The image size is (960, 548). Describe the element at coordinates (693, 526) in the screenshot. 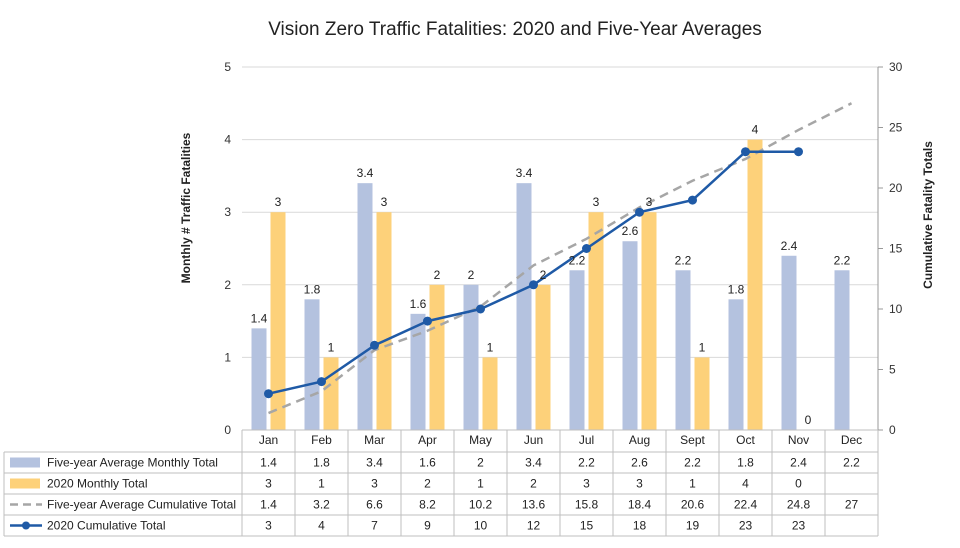

I see `table-cell: 19` at that location.